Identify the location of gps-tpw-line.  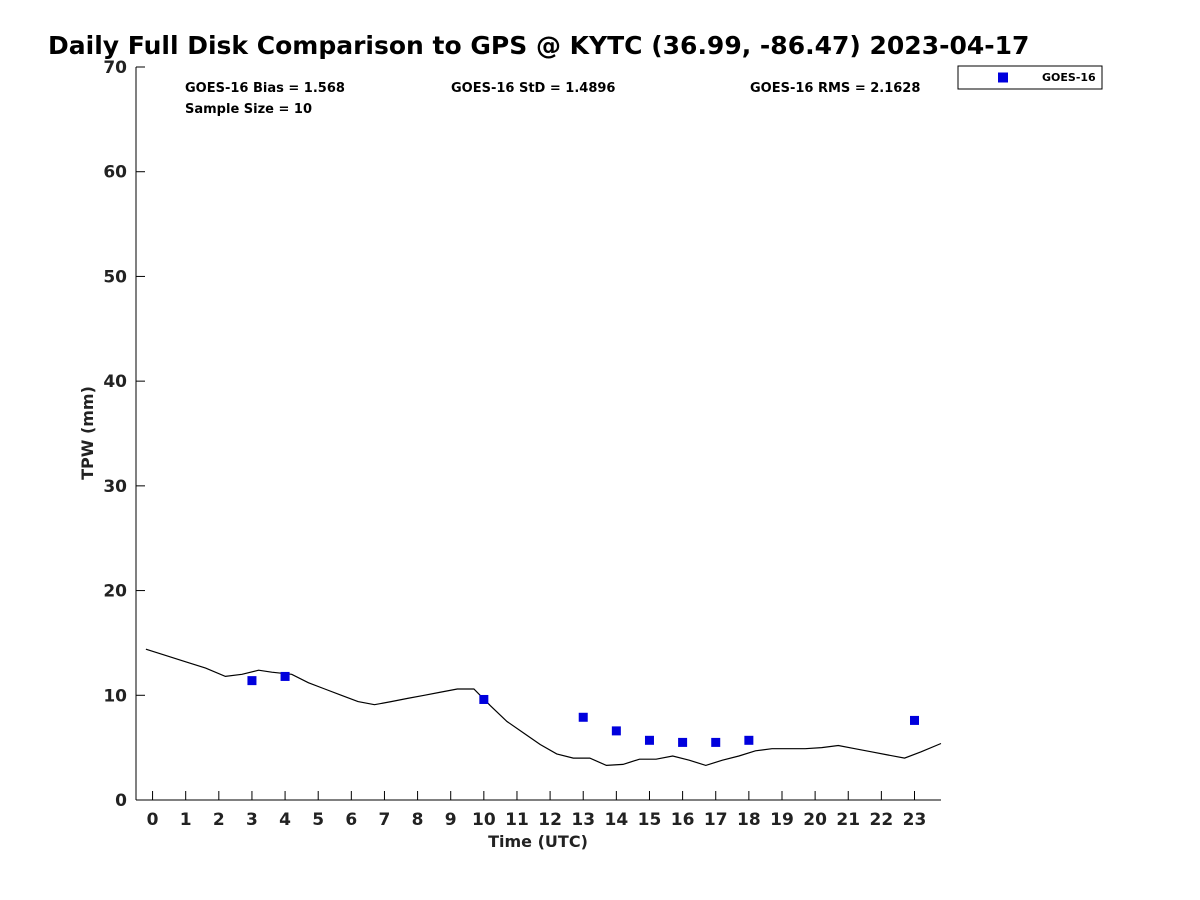
(543, 707).